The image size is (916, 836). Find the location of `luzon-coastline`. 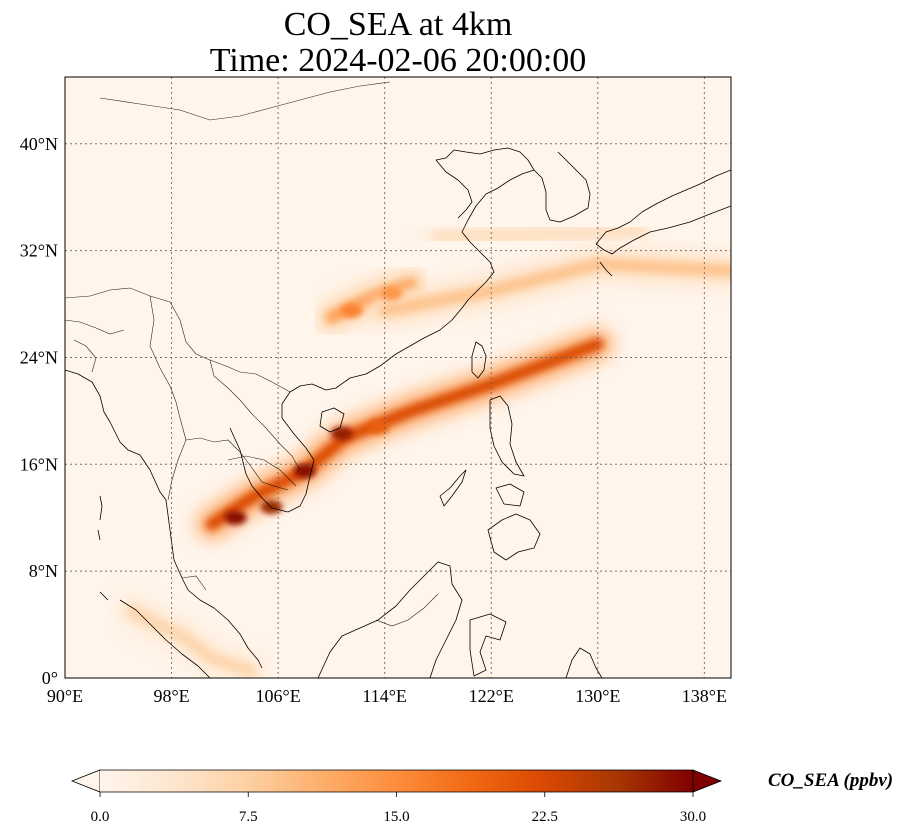

luzon-coastline is located at coordinates (507, 436).